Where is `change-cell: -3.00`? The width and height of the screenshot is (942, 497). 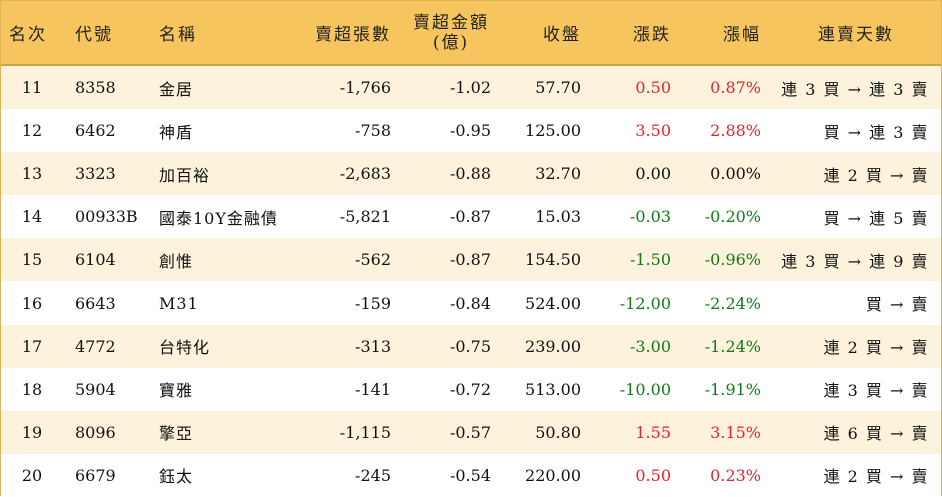
change-cell: -3.00 is located at coordinates (650, 346).